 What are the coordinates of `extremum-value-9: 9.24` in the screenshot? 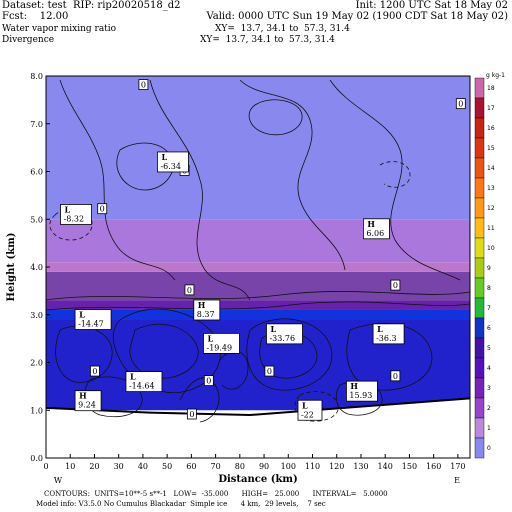 It's located at (87, 405).